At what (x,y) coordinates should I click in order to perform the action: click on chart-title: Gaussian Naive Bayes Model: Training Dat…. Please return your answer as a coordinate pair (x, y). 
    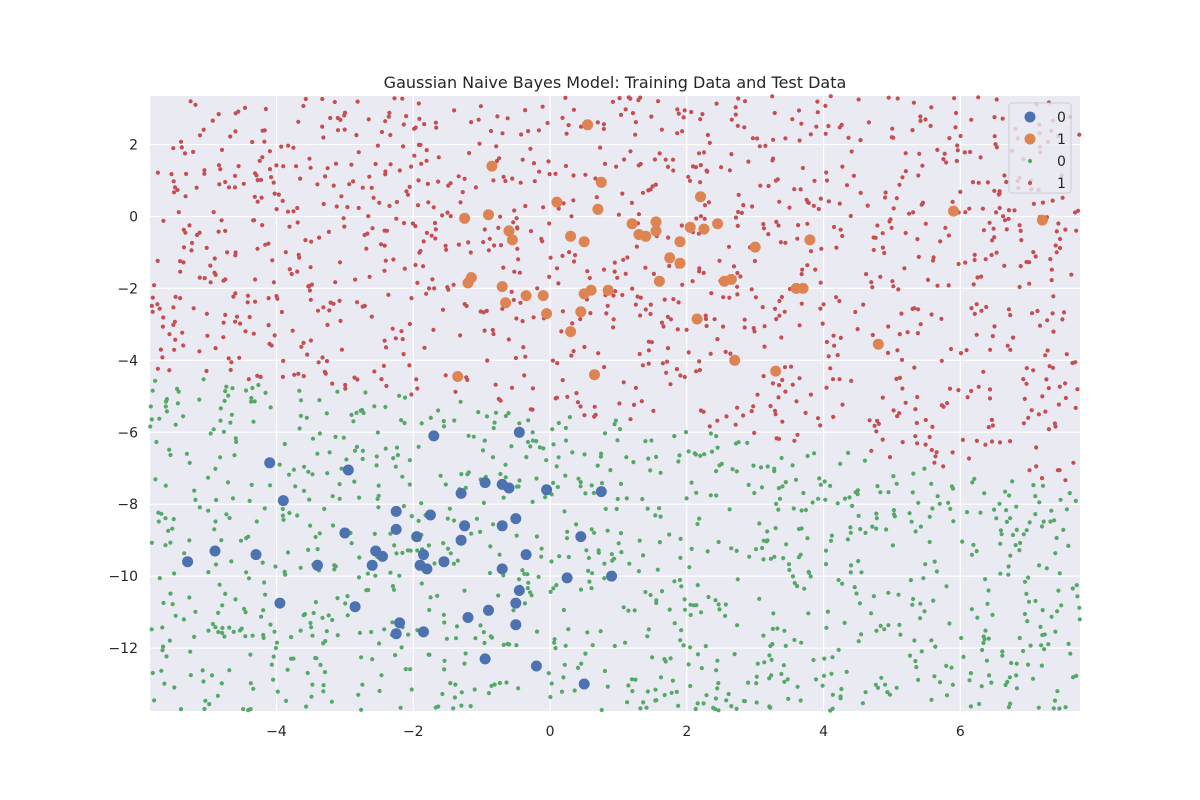
    Looking at the image, I should click on (615, 82).